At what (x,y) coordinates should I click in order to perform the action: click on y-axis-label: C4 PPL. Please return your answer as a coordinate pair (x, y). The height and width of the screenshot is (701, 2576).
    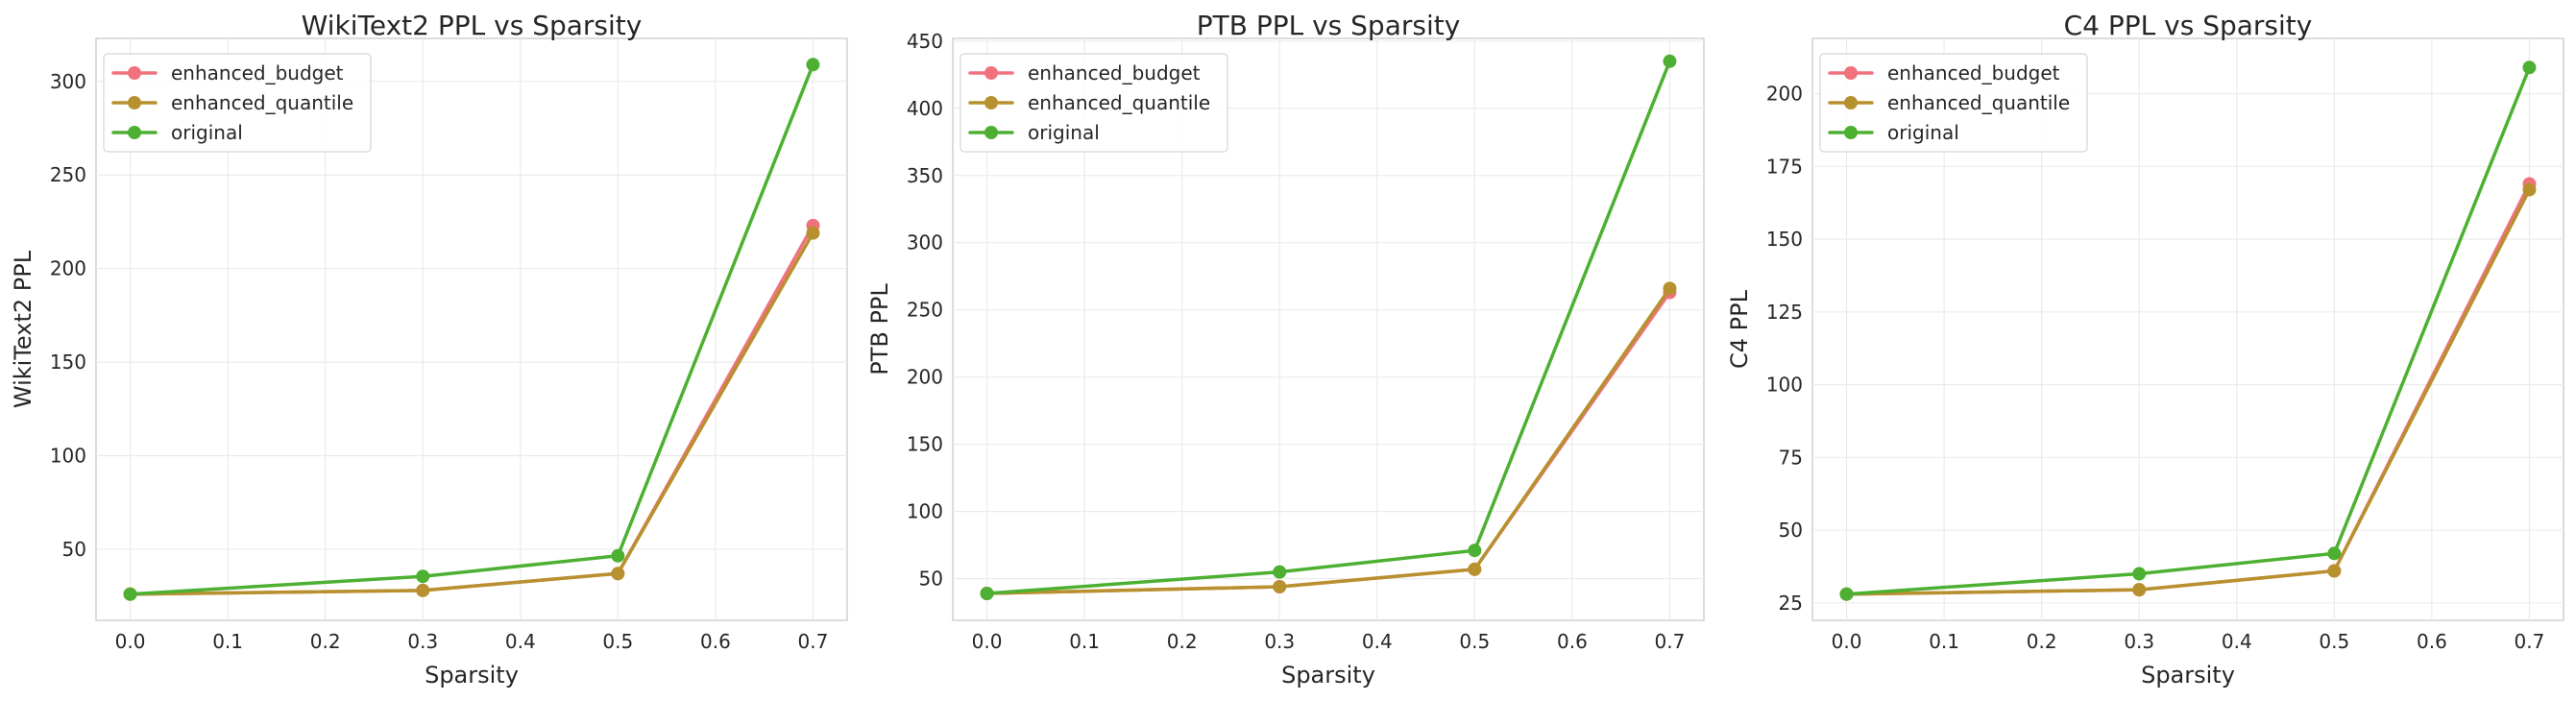
    Looking at the image, I should click on (1739, 329).